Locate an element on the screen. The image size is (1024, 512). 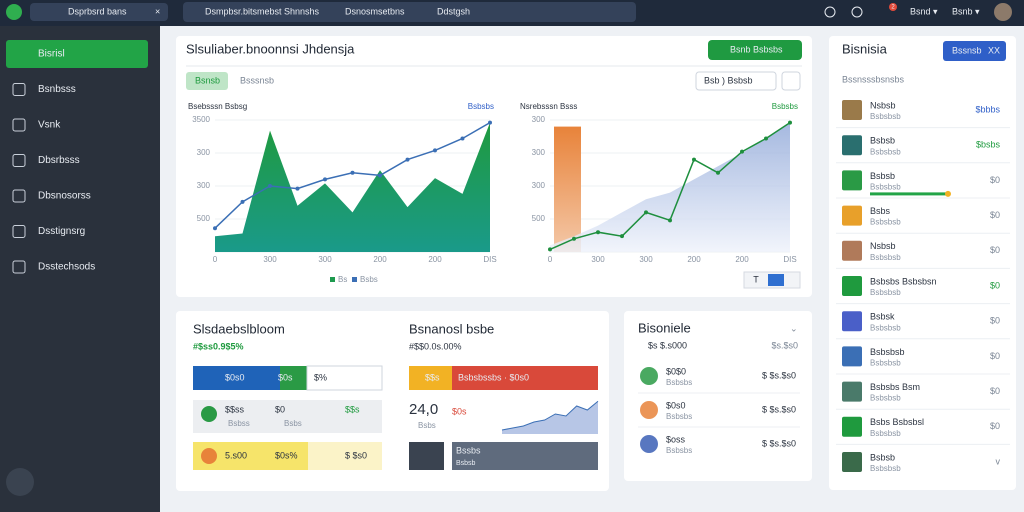
row-sub: Bsbss is located at coordinates (239, 423).